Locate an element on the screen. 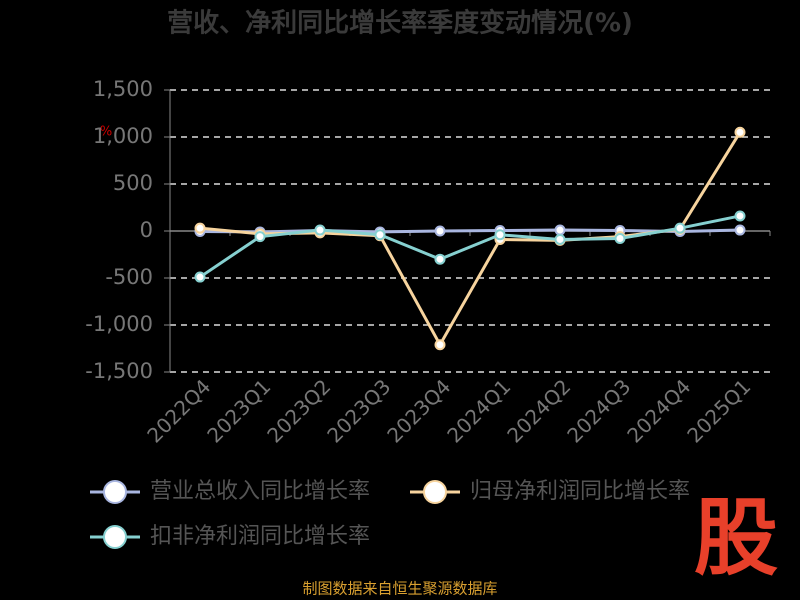 This screenshot has height=600, width=800. chart-title: 营收、净利同比增长率季度变动情况(%) is located at coordinates (400, 23).